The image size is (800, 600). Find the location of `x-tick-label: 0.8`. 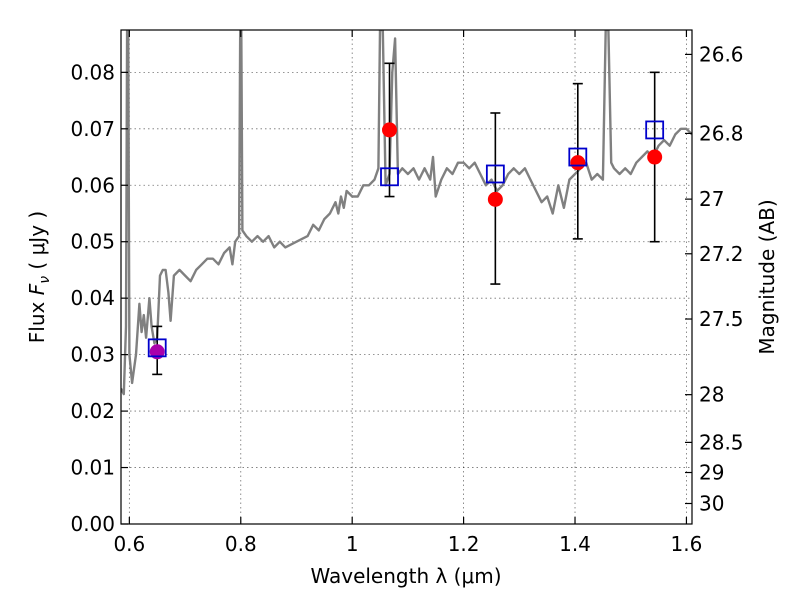

x-tick-label: 0.8 is located at coordinates (241, 544).